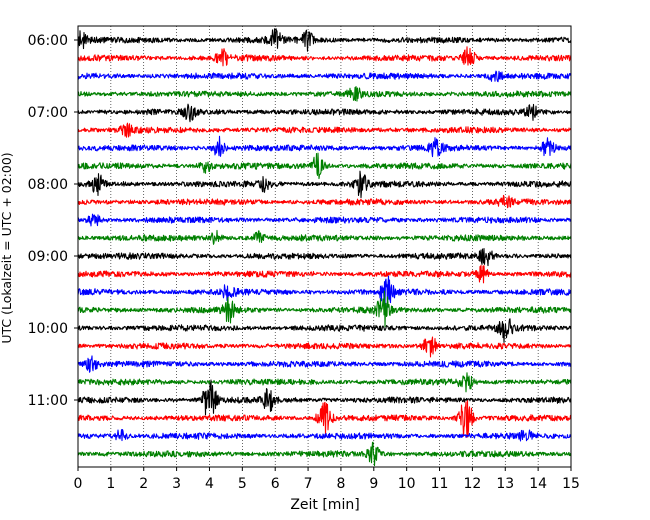 The height and width of the screenshot is (520, 650). I want to click on x-axis: 0 1 2 3 4 5 6 7 8 9 10 11 12 13 14 15, so click(327, 479).